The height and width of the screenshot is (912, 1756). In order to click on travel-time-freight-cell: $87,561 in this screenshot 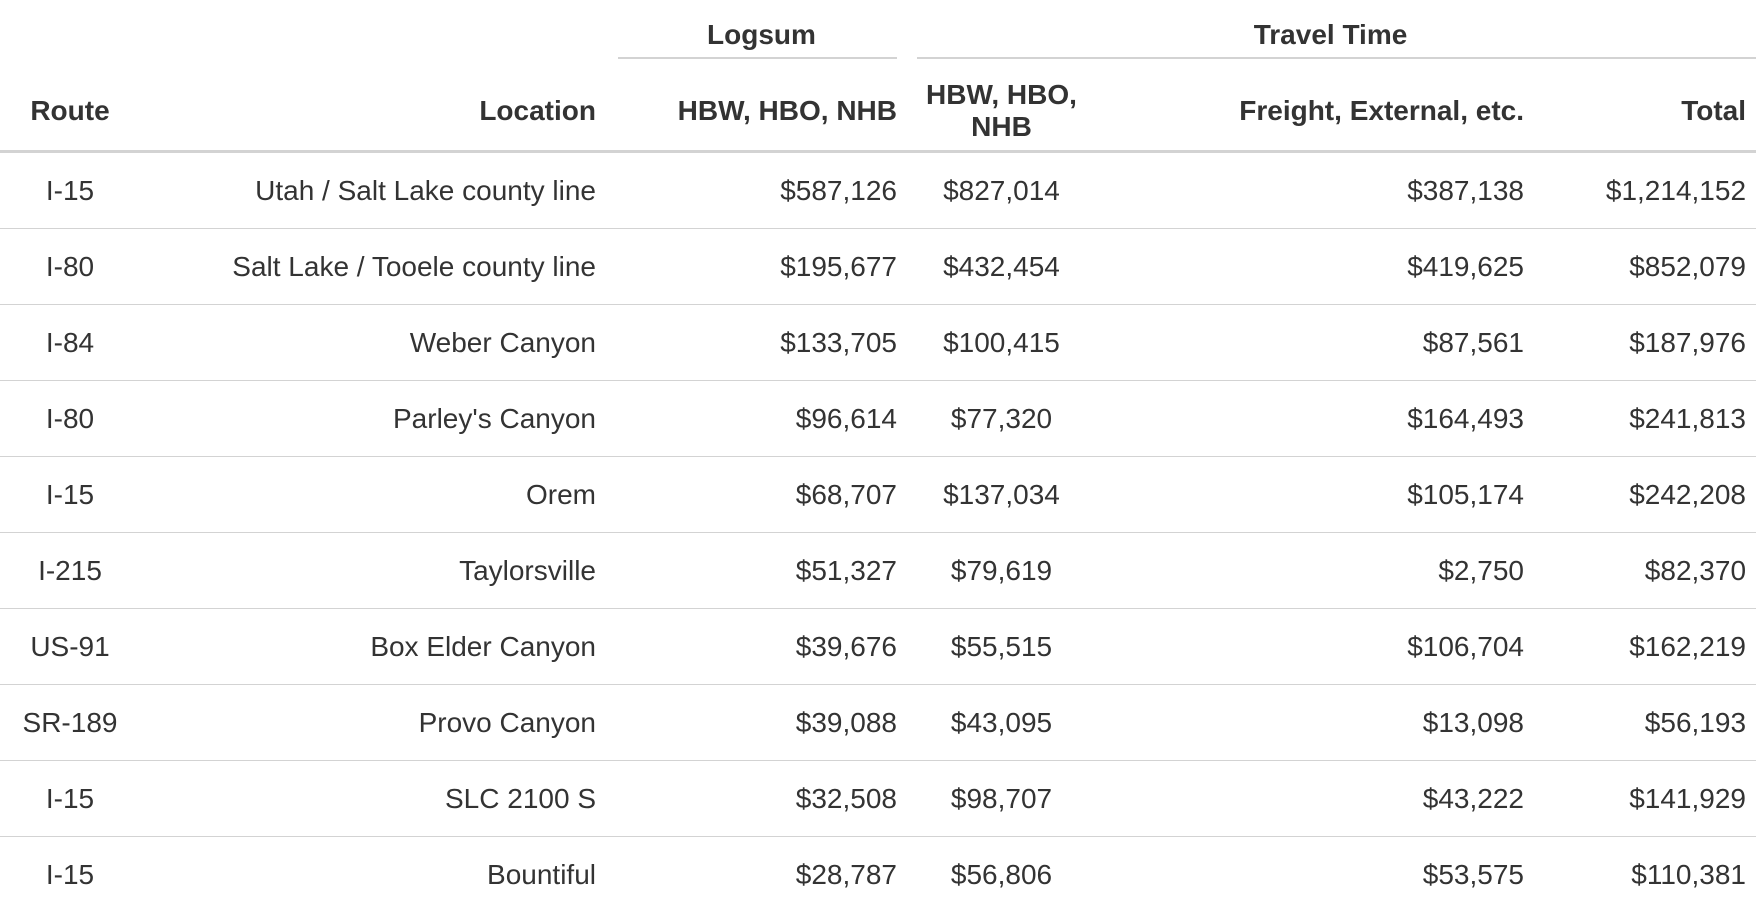, I will do `click(1323, 342)`.